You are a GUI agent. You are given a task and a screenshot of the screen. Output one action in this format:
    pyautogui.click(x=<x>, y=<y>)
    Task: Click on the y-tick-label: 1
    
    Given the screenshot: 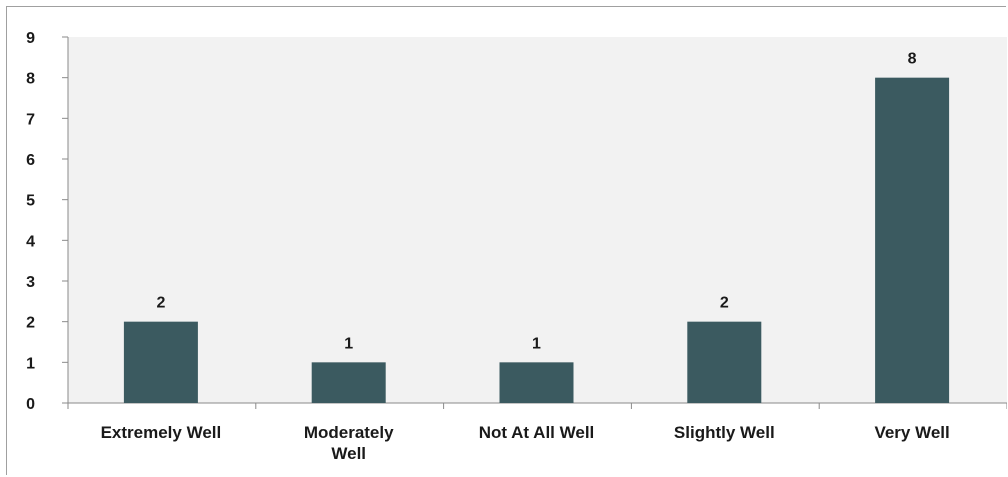 What is the action you would take?
    pyautogui.click(x=30, y=363)
    